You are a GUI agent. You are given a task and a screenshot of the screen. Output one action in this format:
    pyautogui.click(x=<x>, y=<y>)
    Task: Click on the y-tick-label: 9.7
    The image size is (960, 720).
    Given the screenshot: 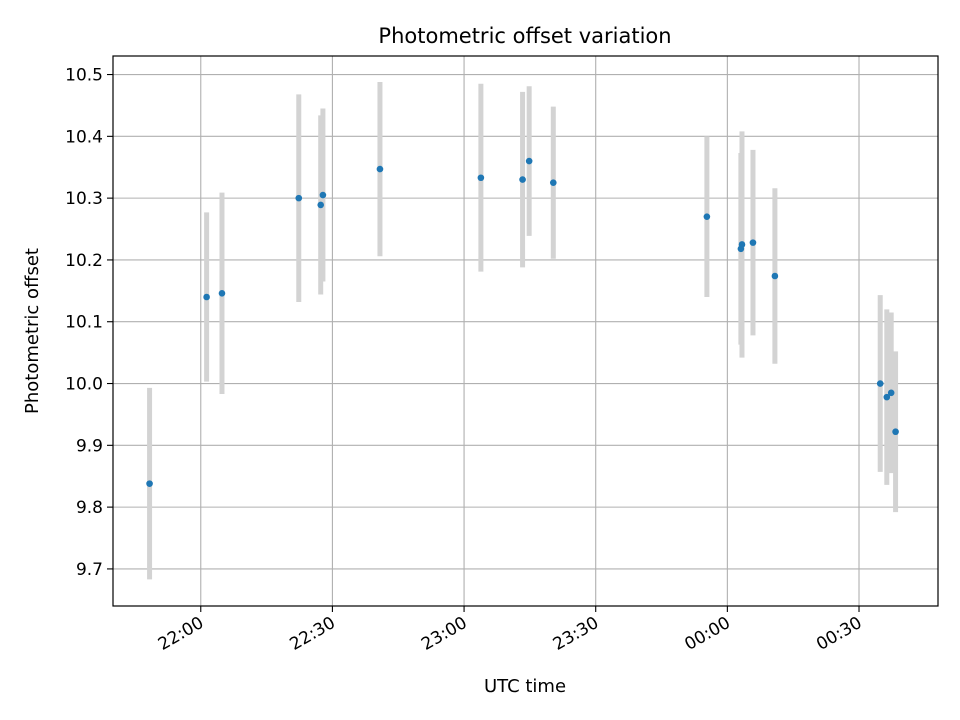 What is the action you would take?
    pyautogui.click(x=89, y=570)
    